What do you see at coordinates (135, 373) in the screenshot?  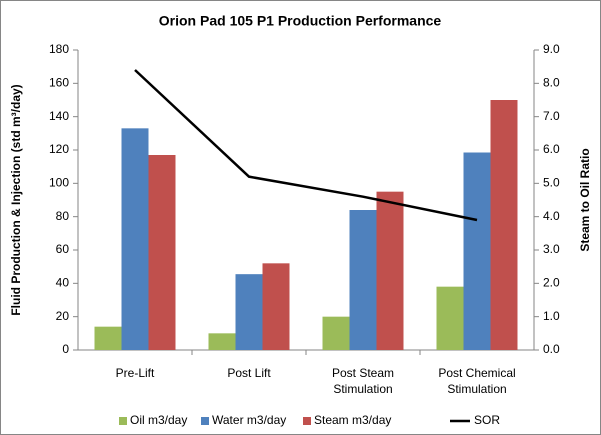 I see `x-tick-label: Pre-Lift` at bounding box center [135, 373].